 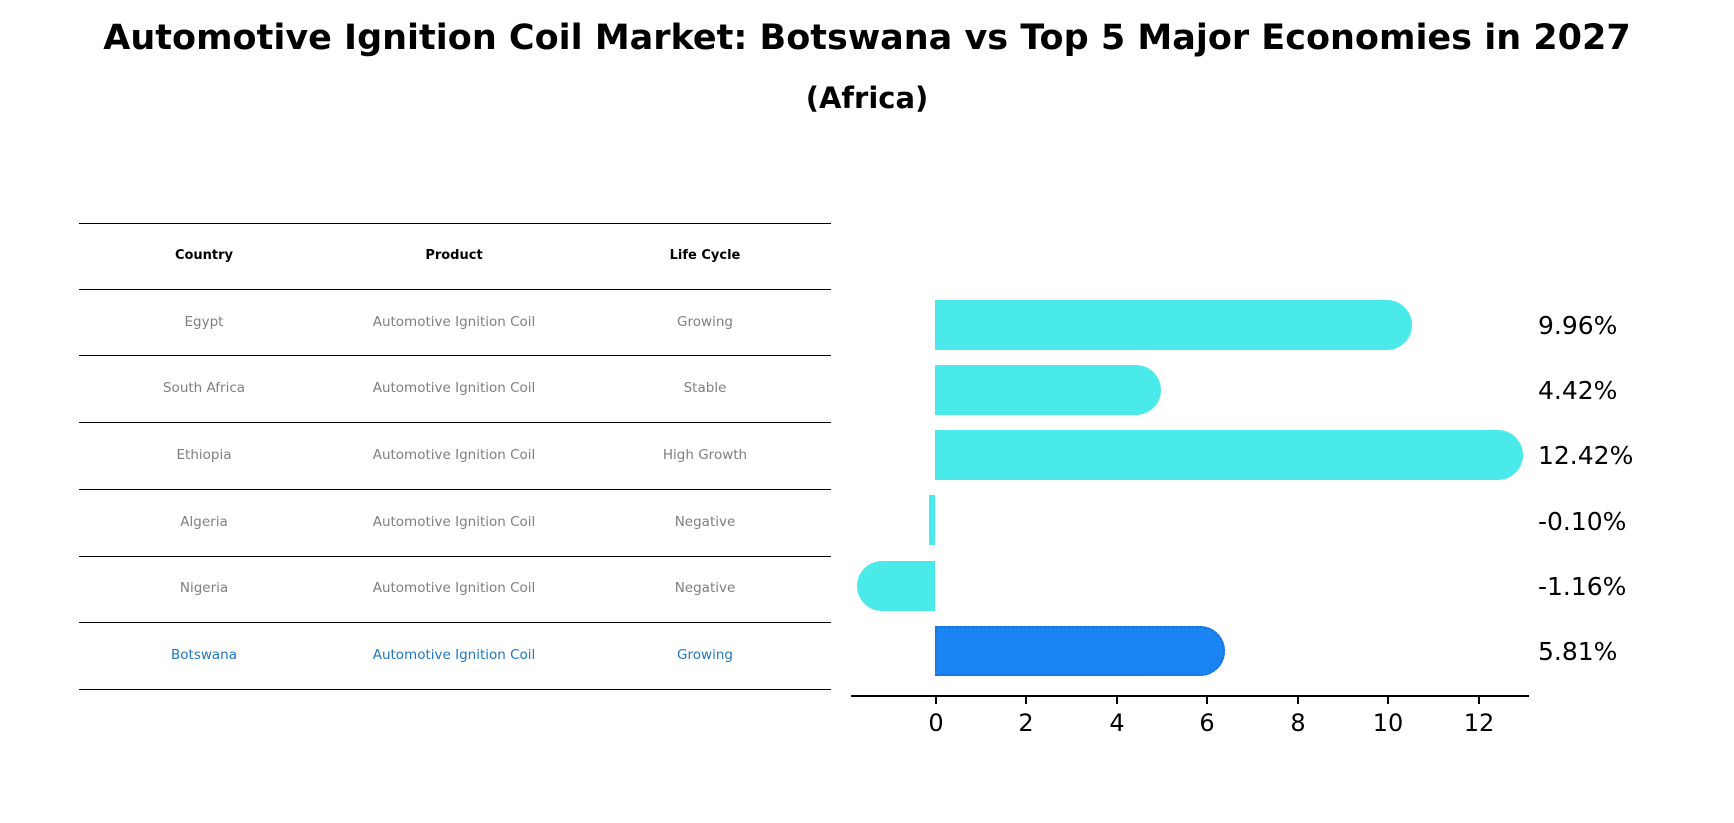 I want to click on x-tick-label: 10, so click(x=1388, y=723).